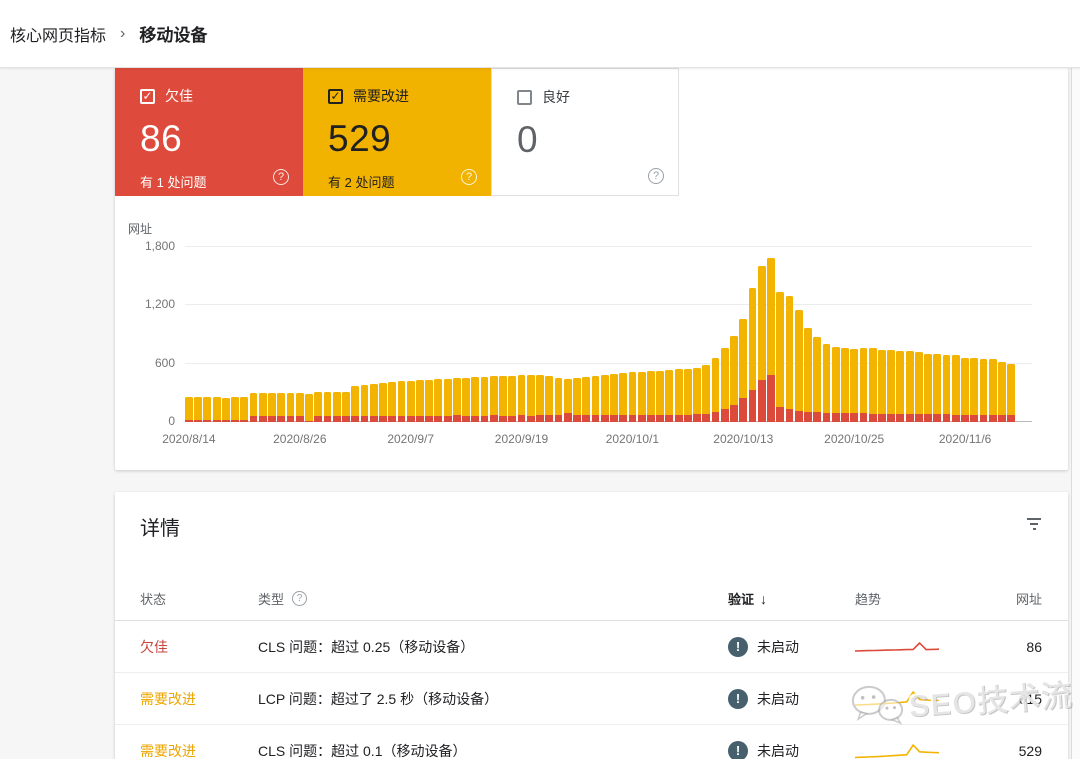 This screenshot has width=1080, height=759. Describe the element at coordinates (58, 36) in the screenshot. I see `breadcrumb-parent: 核心网页指标` at that location.